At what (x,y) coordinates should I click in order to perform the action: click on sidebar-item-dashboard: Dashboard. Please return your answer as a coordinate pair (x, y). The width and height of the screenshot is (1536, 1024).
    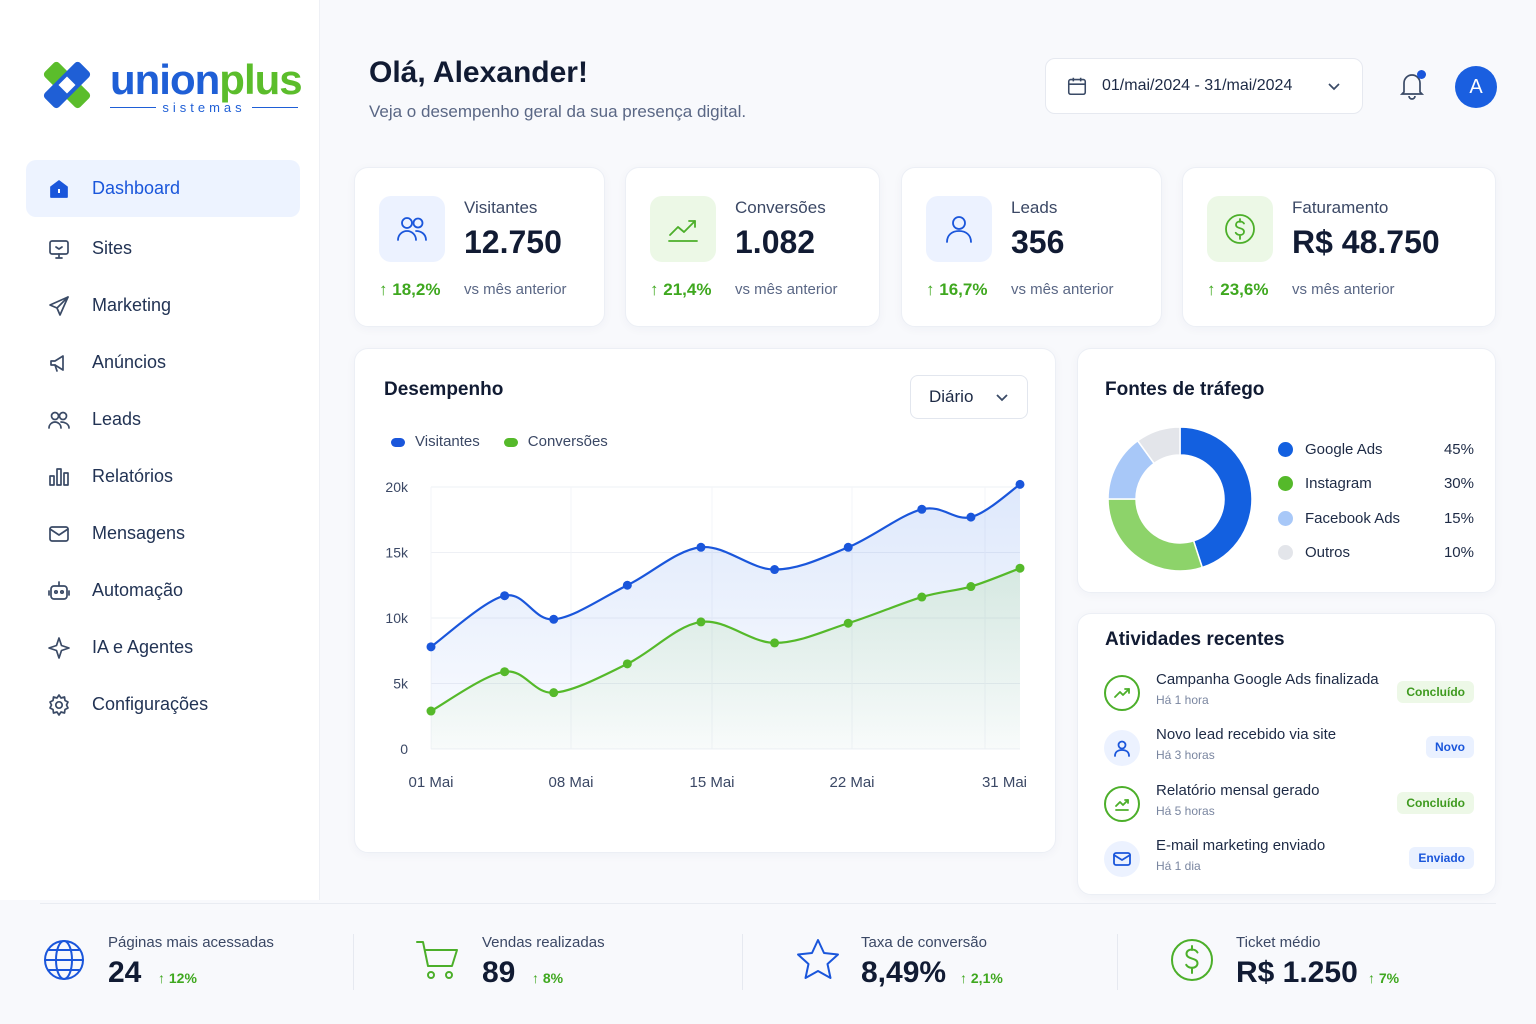
    Looking at the image, I should click on (163, 188).